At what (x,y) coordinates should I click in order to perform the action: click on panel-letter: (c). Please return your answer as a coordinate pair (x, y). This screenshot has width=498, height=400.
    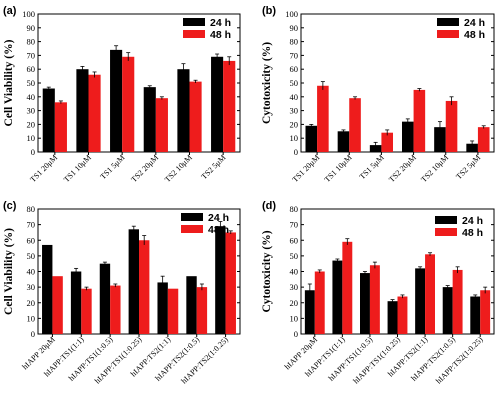
    Looking at the image, I should click on (10, 206).